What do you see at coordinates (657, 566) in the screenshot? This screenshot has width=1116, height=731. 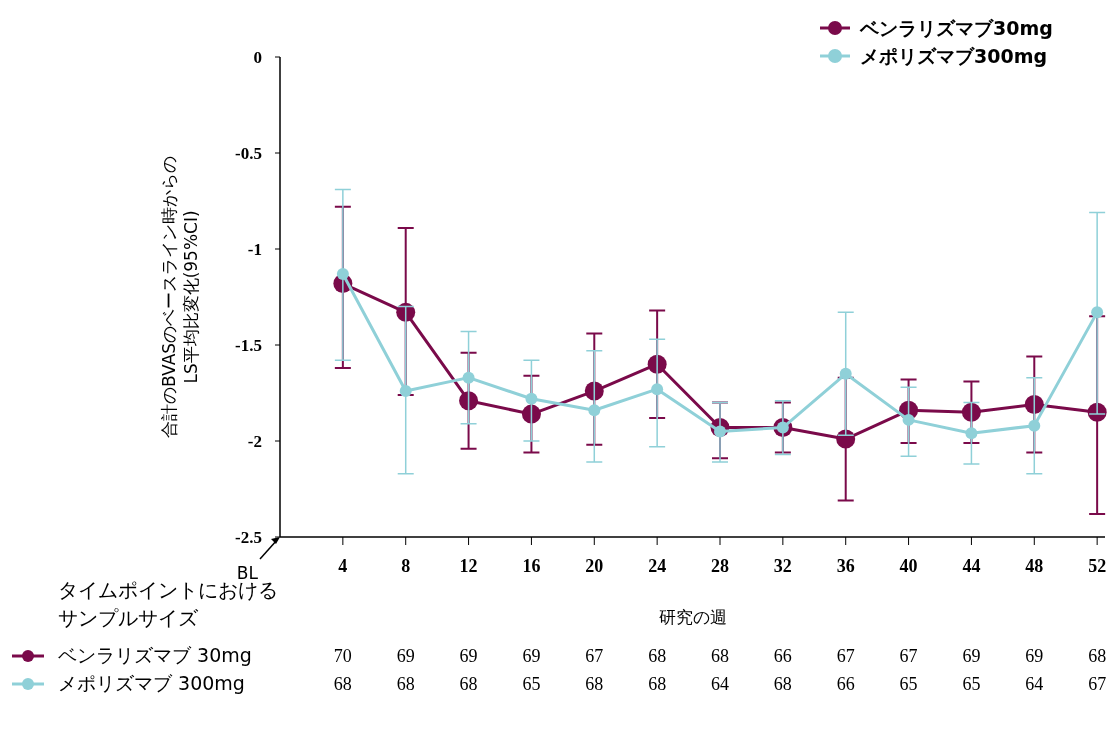 I see `x-tick-label: 24` at bounding box center [657, 566].